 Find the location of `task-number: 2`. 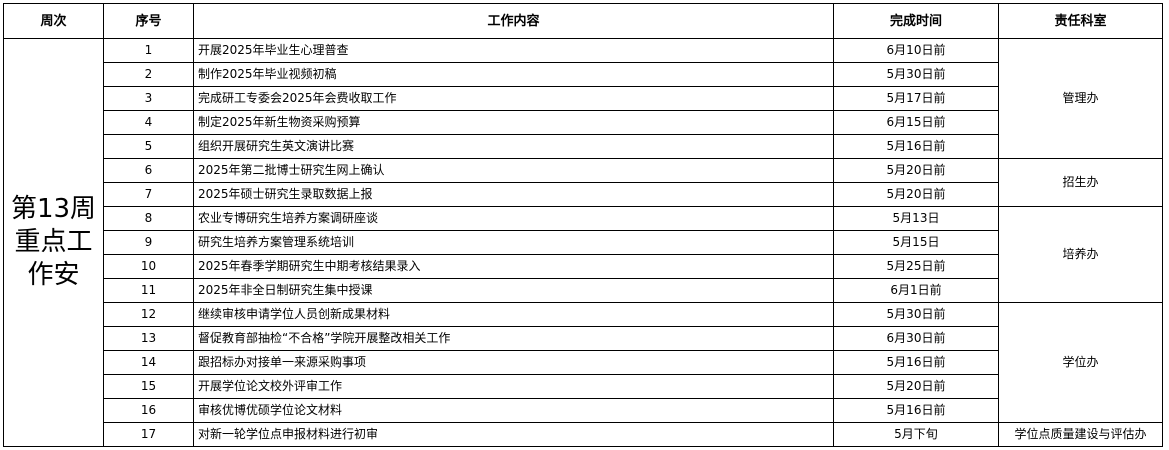

task-number: 2 is located at coordinates (148, 74).